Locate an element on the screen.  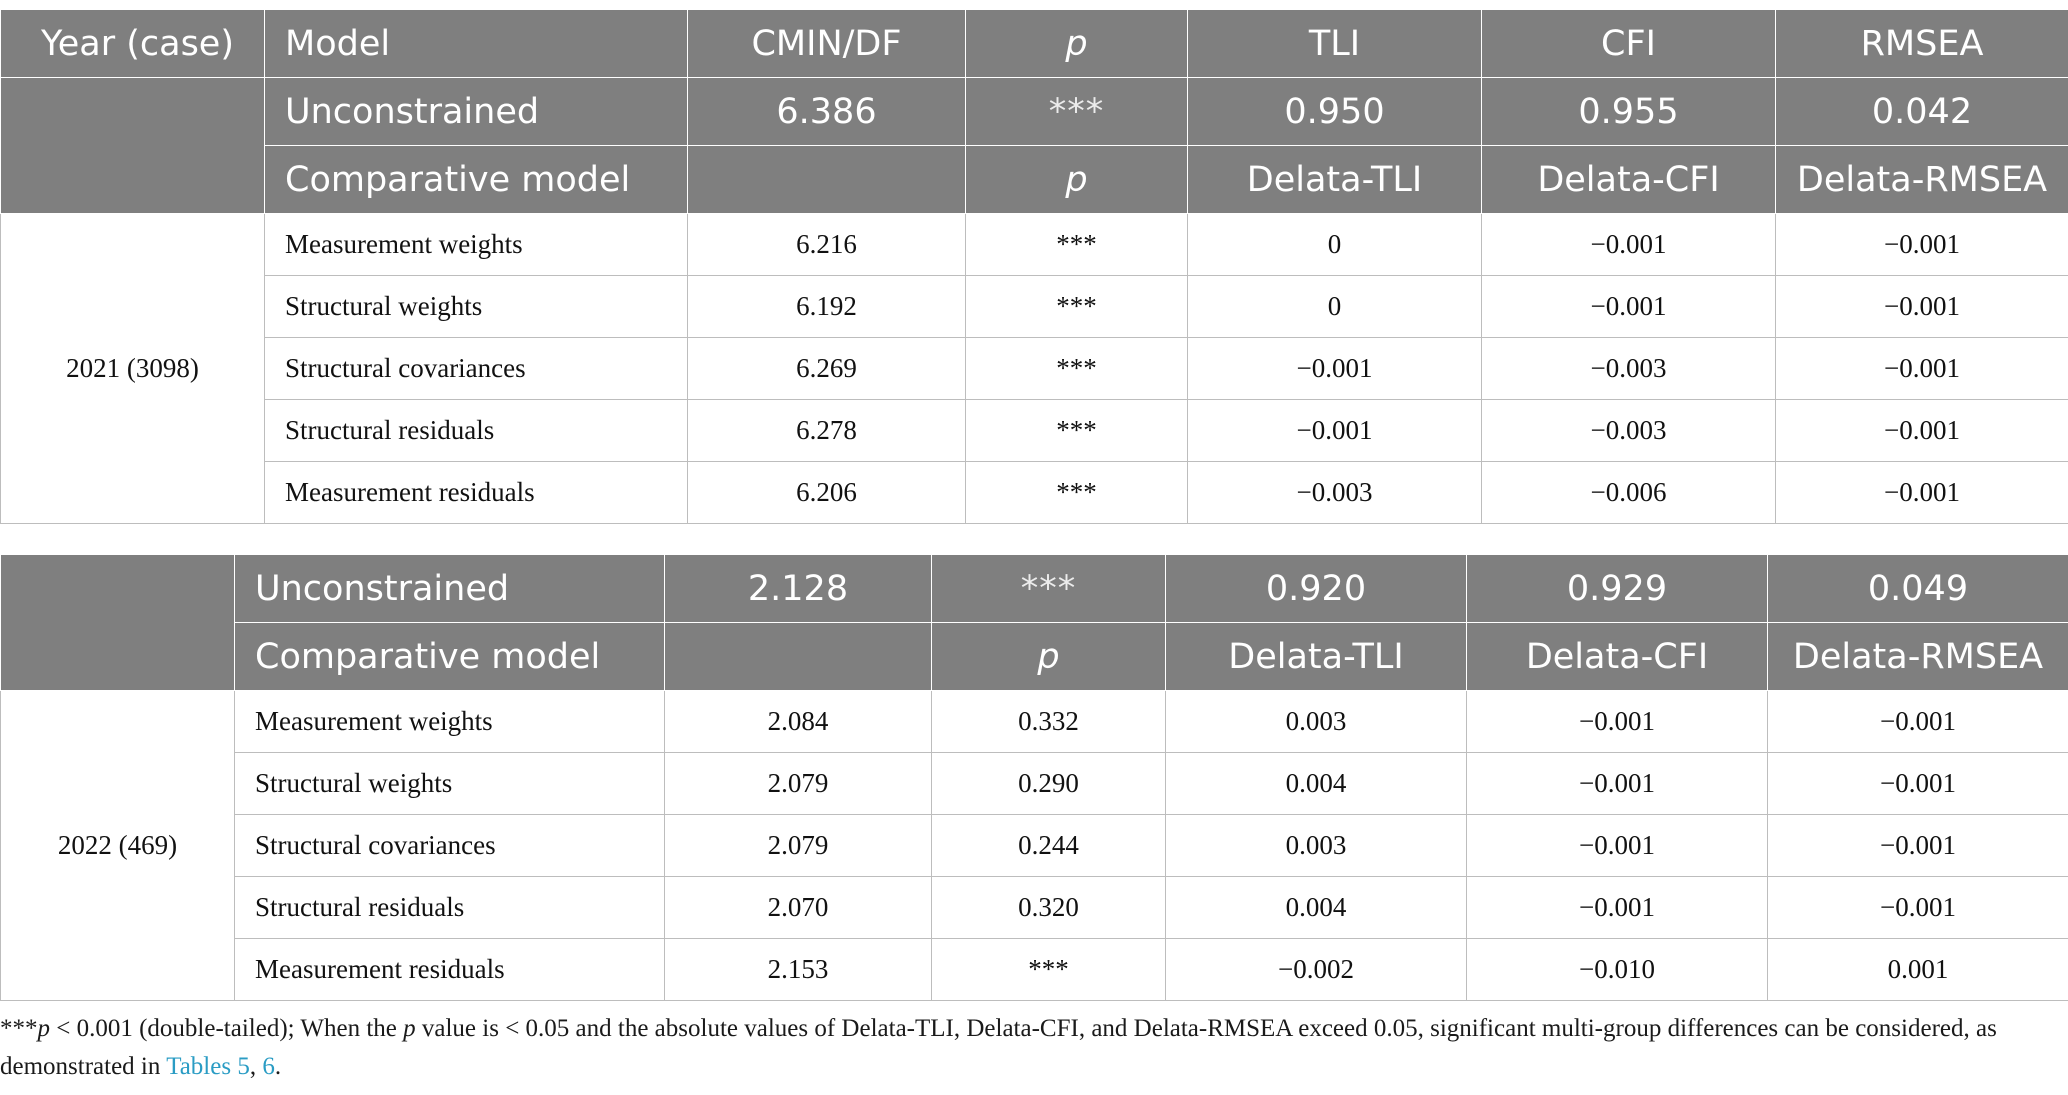
header-cfi: CFI is located at coordinates (1628, 43).